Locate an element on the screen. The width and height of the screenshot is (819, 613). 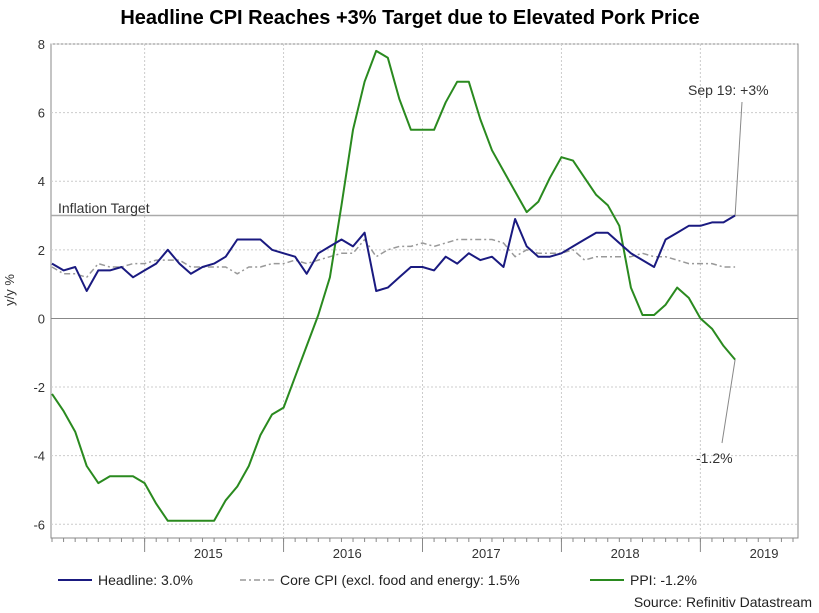
y-tick-label: 8 is located at coordinates (41, 44).